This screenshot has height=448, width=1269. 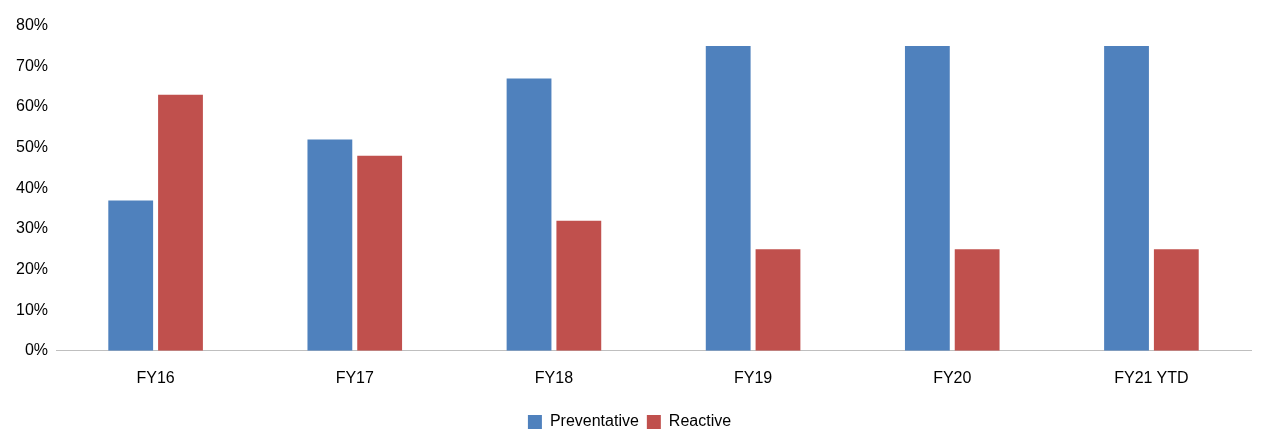 What do you see at coordinates (32, 309) in the screenshot?
I see `y-tick-label: 10%` at bounding box center [32, 309].